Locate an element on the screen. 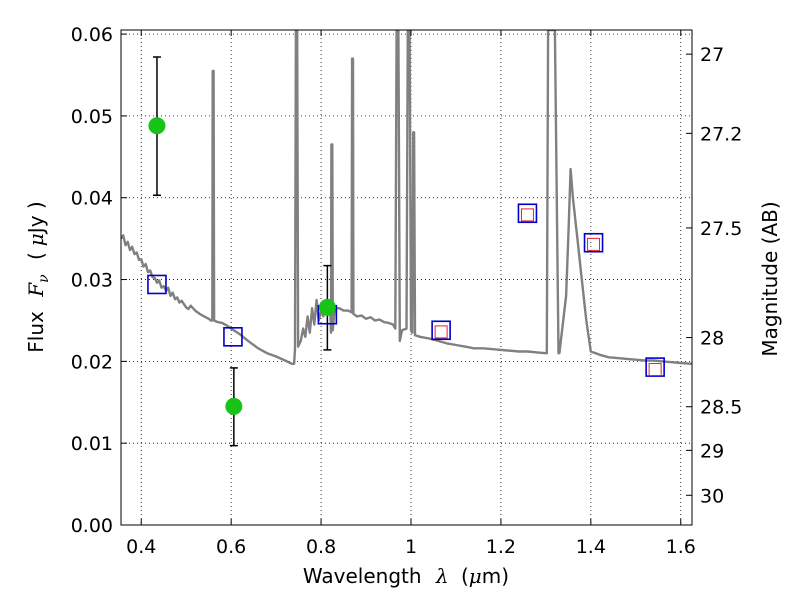 This screenshot has width=800, height=600. y2-tick-label: 27 is located at coordinates (712, 55).